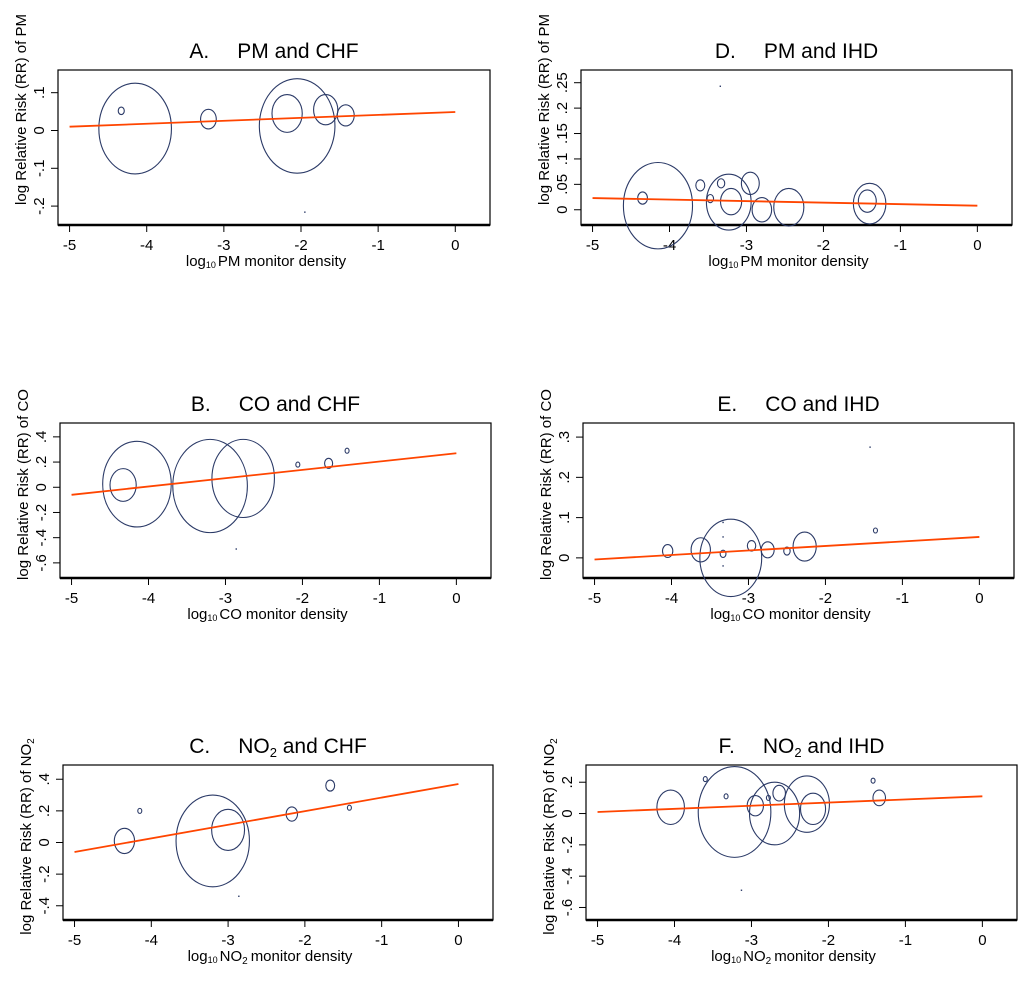 The width and height of the screenshot is (1024, 994). I want to click on y-label-text: log Relative Risk (RR) of NO, so click(26, 839).